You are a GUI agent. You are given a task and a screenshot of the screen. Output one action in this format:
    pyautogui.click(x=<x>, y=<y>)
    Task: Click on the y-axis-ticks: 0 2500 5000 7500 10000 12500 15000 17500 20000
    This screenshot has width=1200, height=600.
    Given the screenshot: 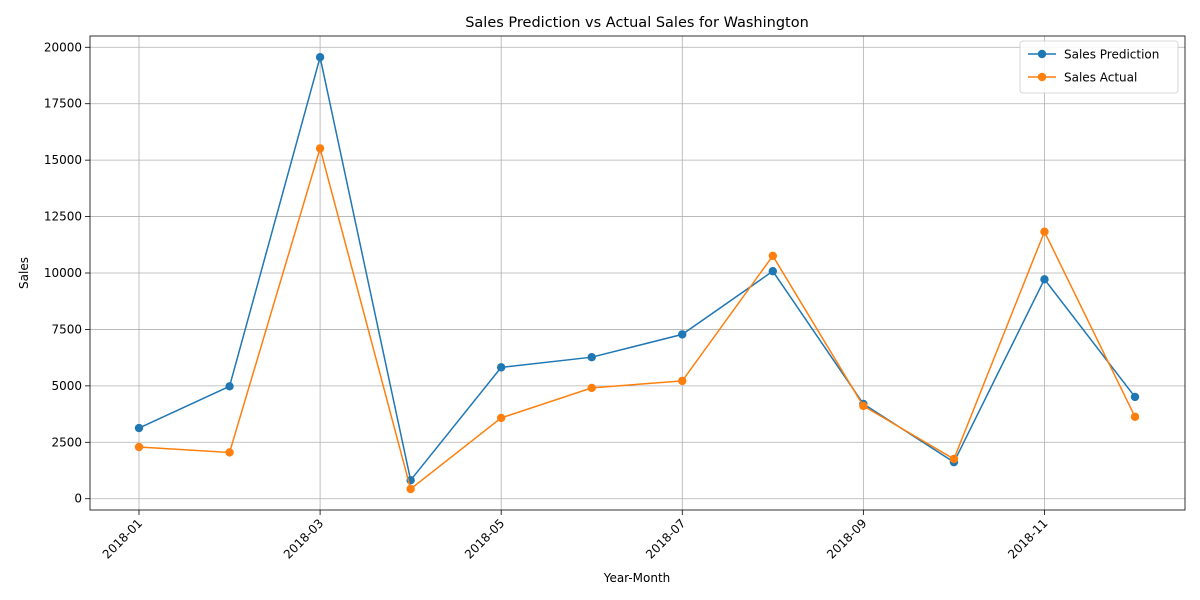 What is the action you would take?
    pyautogui.click(x=67, y=273)
    